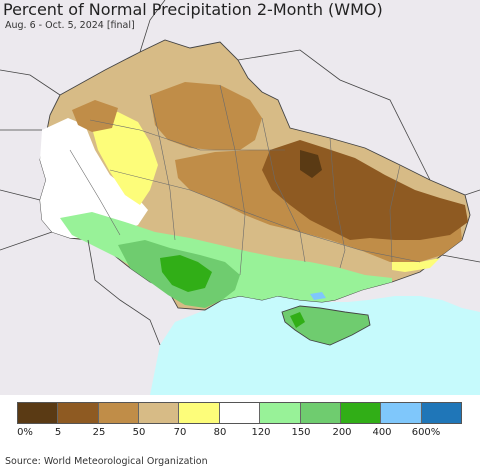 This screenshot has width=480, height=470. What do you see at coordinates (318, 296) in the screenshot?
I see `region-blue-coast` at bounding box center [318, 296].